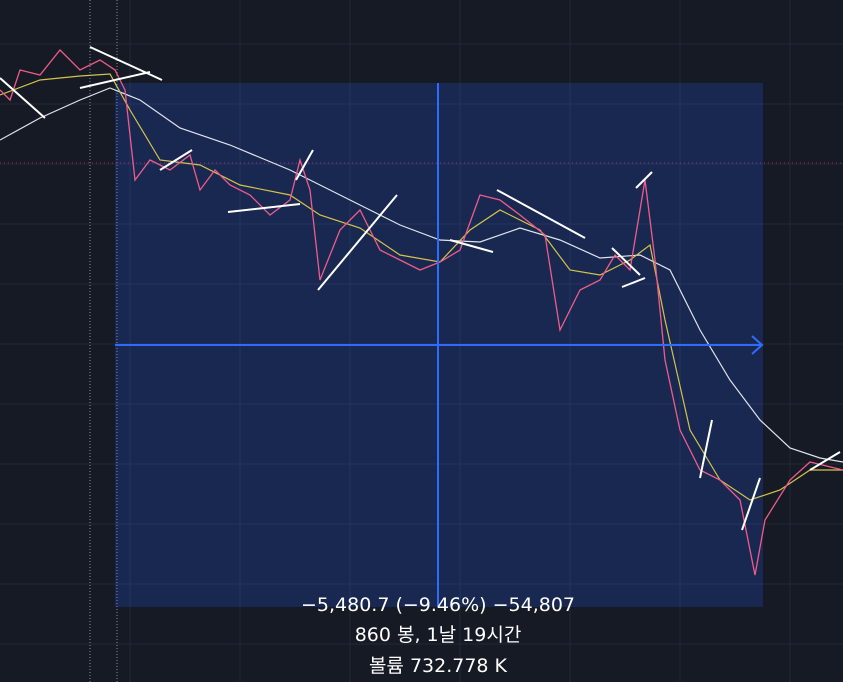 The width and height of the screenshot is (843, 682). Describe the element at coordinates (438, 666) in the screenshot. I see `measure-volume: 볼륨 732.778 K` at that location.